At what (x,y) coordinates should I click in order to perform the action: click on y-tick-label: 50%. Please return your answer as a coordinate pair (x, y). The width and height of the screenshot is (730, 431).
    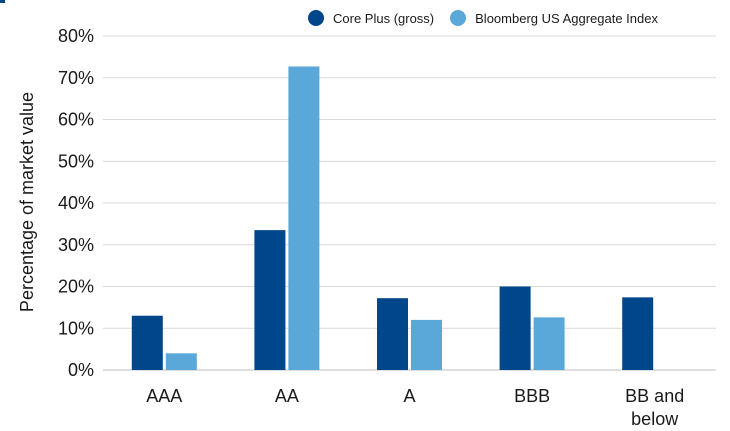
    Looking at the image, I should click on (76, 161).